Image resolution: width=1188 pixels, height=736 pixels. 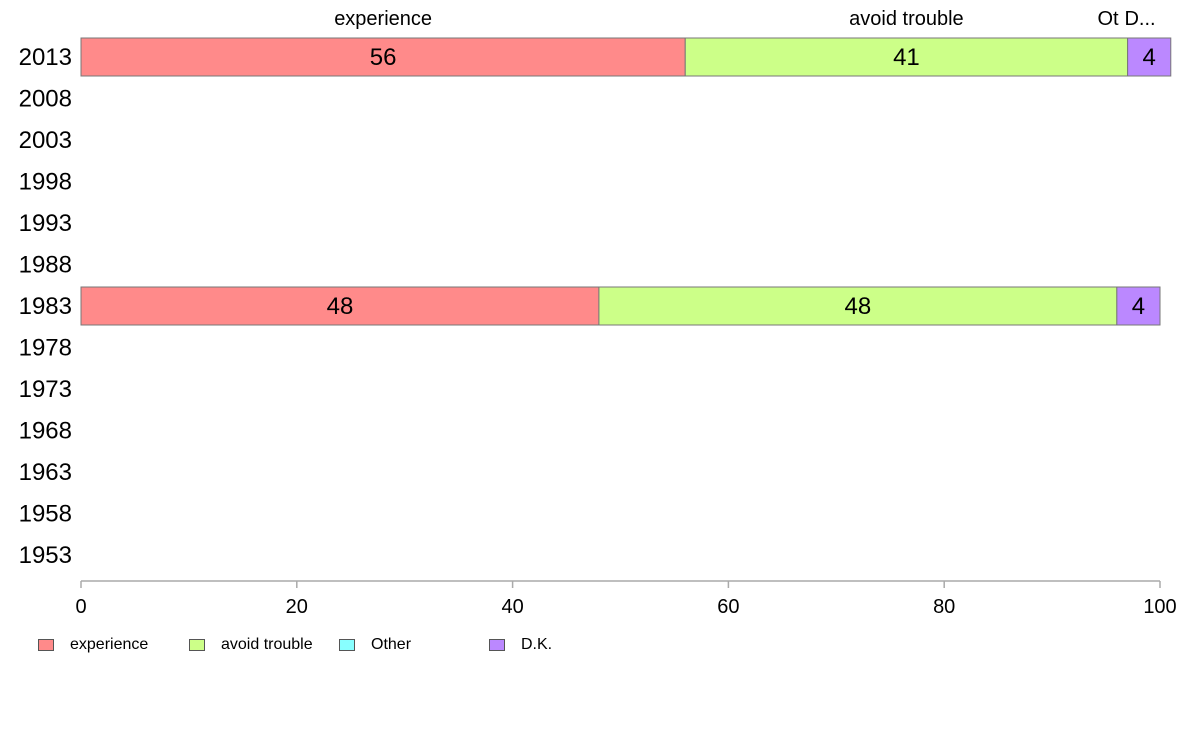 What do you see at coordinates (45, 140) in the screenshot?
I see `y-tick-label: 2003` at bounding box center [45, 140].